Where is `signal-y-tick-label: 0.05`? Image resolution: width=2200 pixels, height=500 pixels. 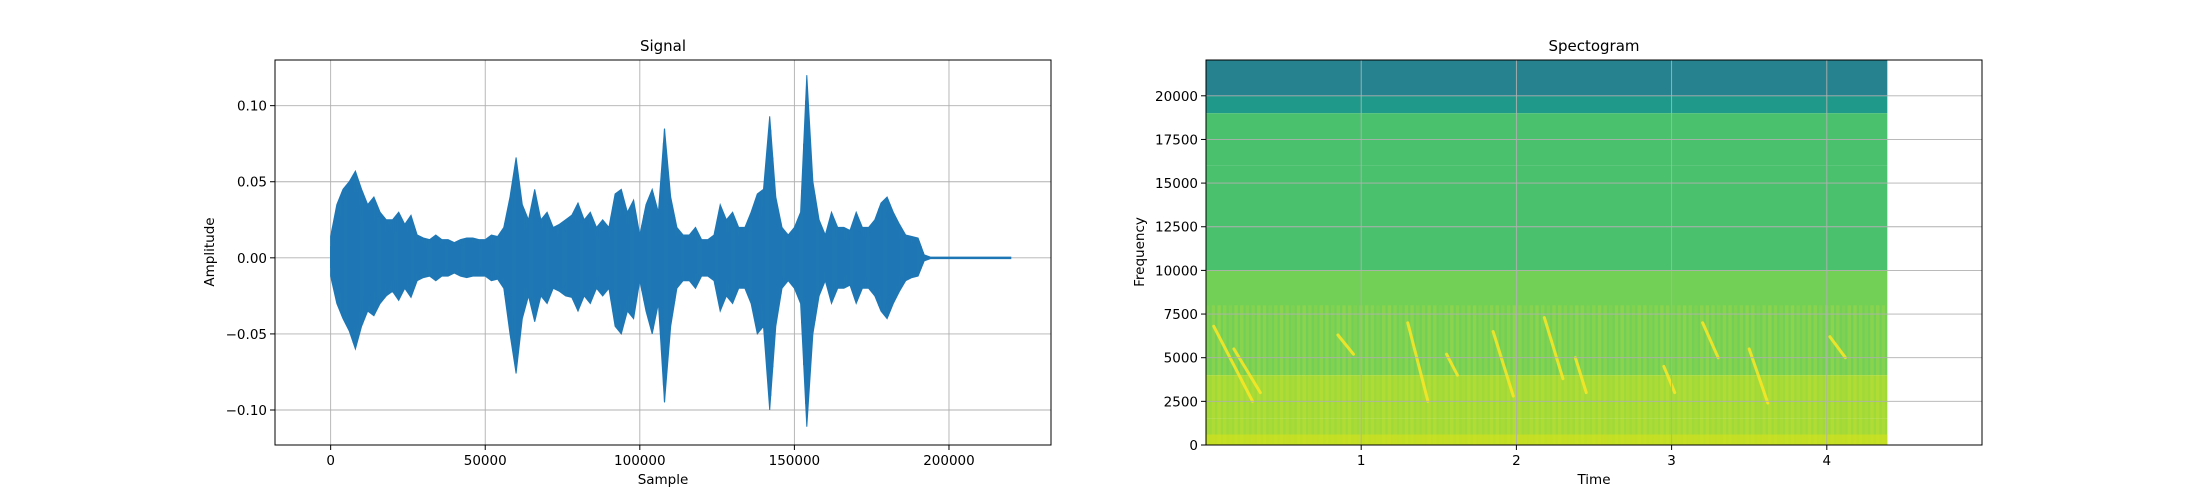 signal-y-tick-label: 0.05 is located at coordinates (252, 183).